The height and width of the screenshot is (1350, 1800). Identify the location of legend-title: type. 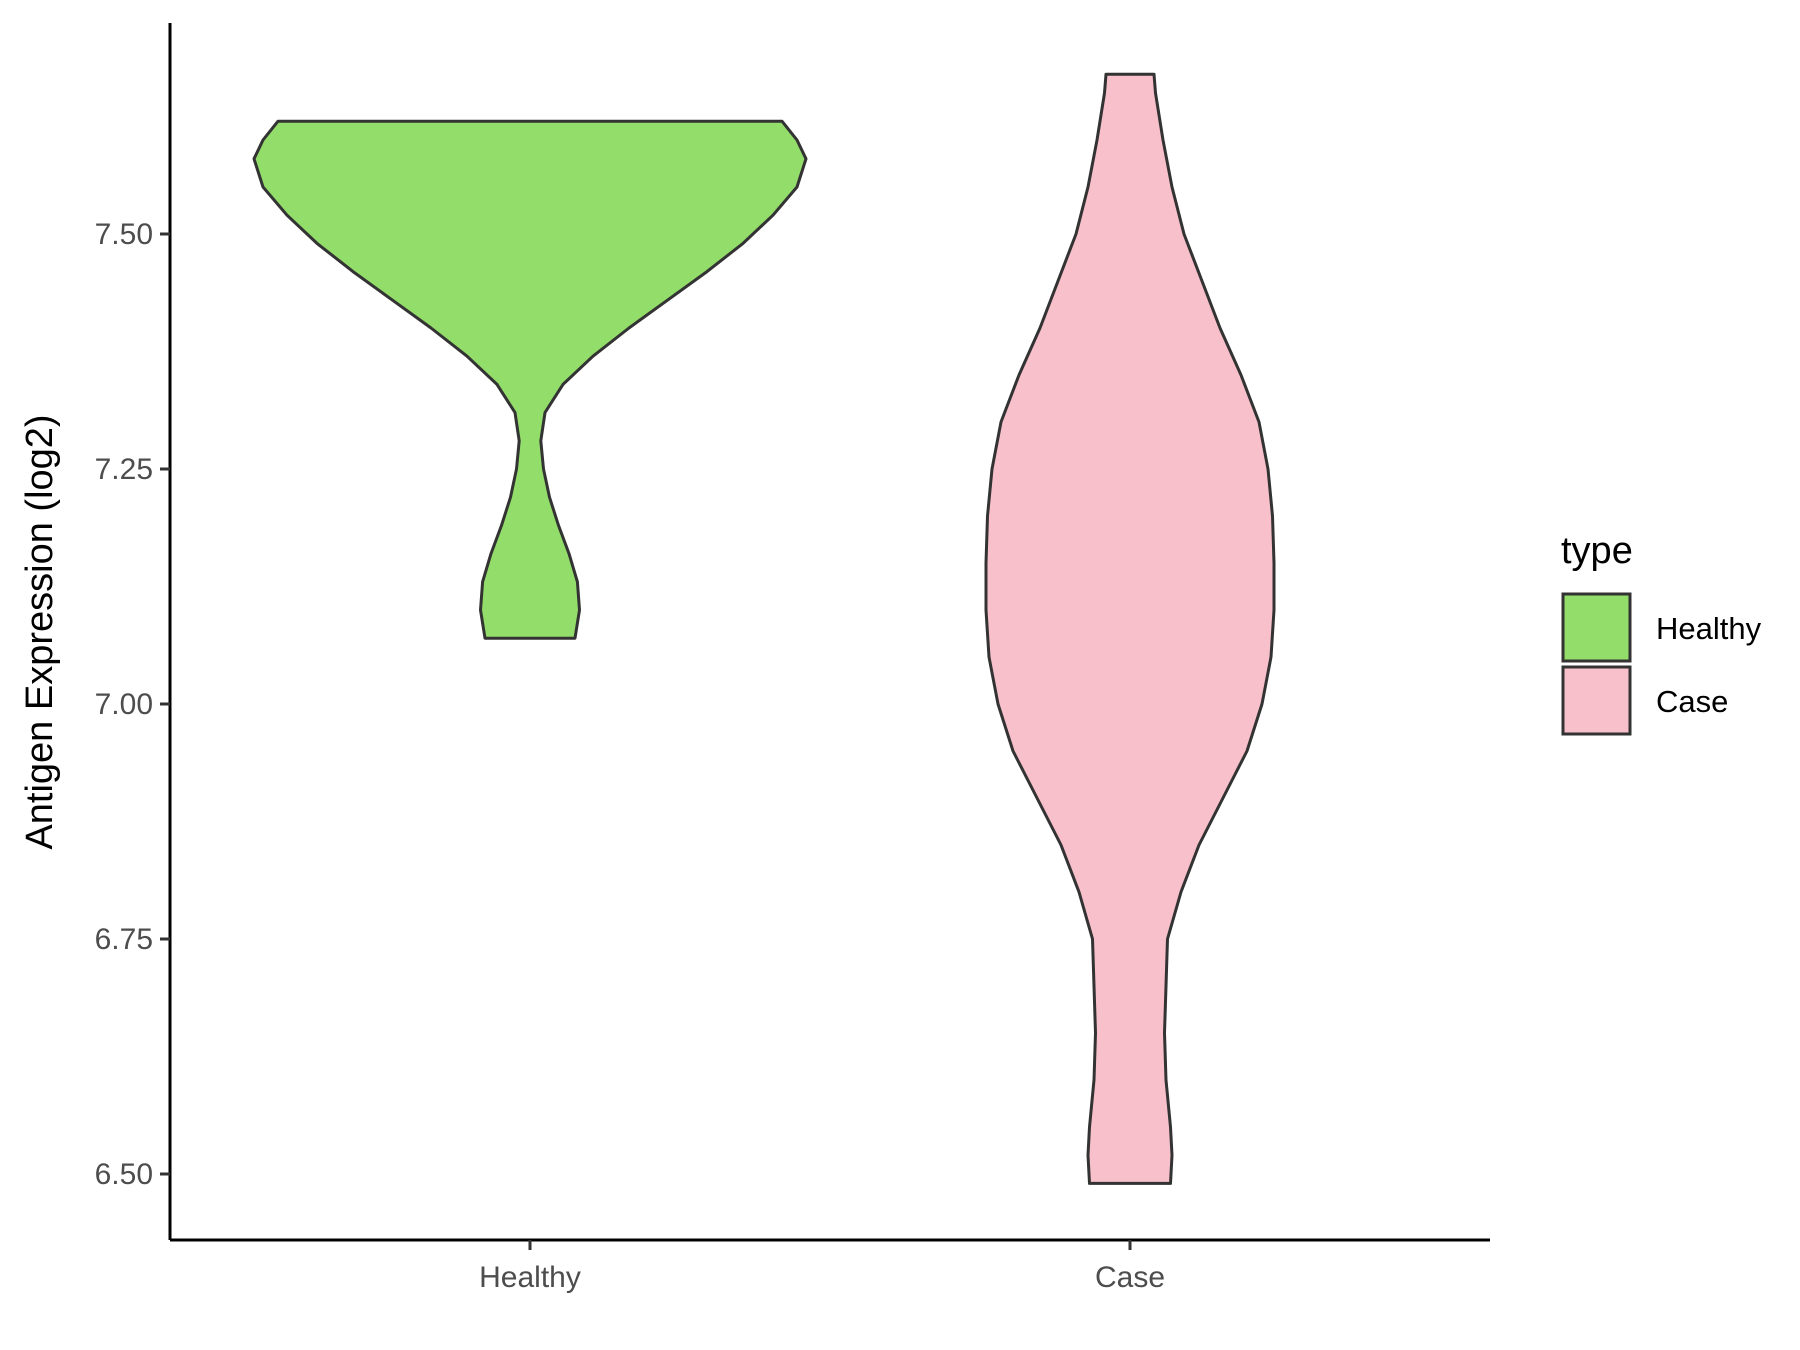
(1597, 551).